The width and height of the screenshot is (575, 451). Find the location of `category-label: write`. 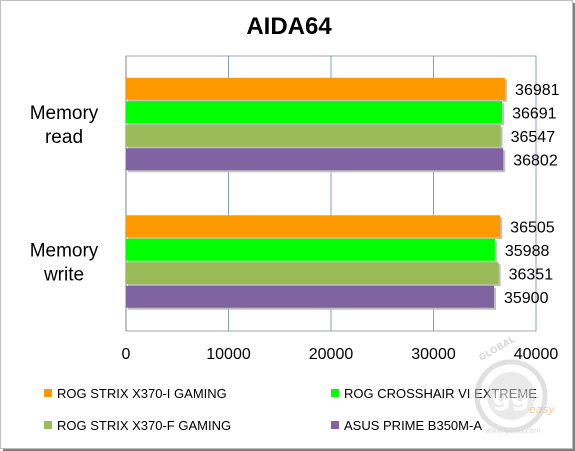

category-label: write is located at coordinates (63, 274).